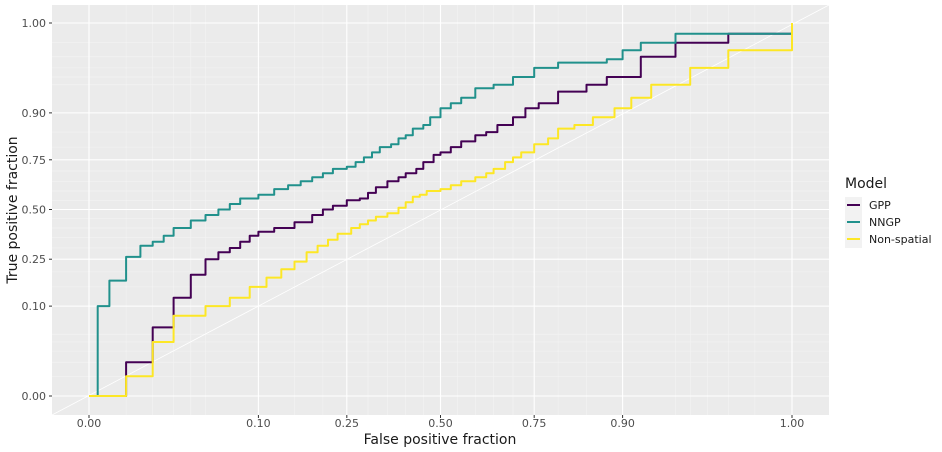 The width and height of the screenshot is (942, 452). Describe the element at coordinates (258, 423) in the screenshot. I see `x-tick-label: 0.10` at that location.